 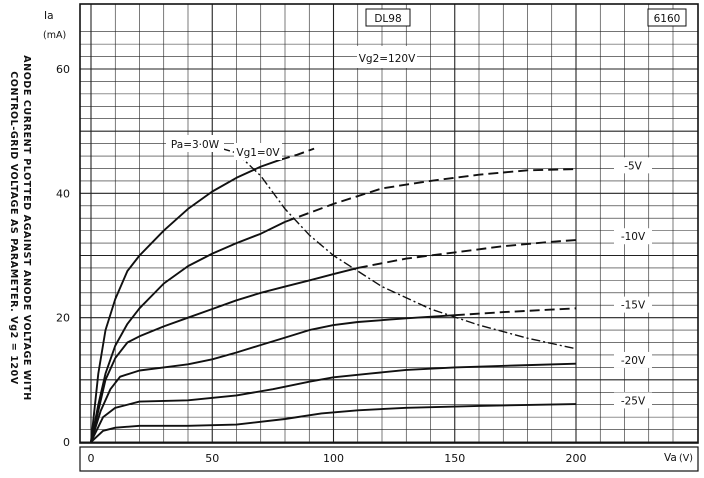 I want to click on y-tick-label: 60, so click(x=63, y=69).